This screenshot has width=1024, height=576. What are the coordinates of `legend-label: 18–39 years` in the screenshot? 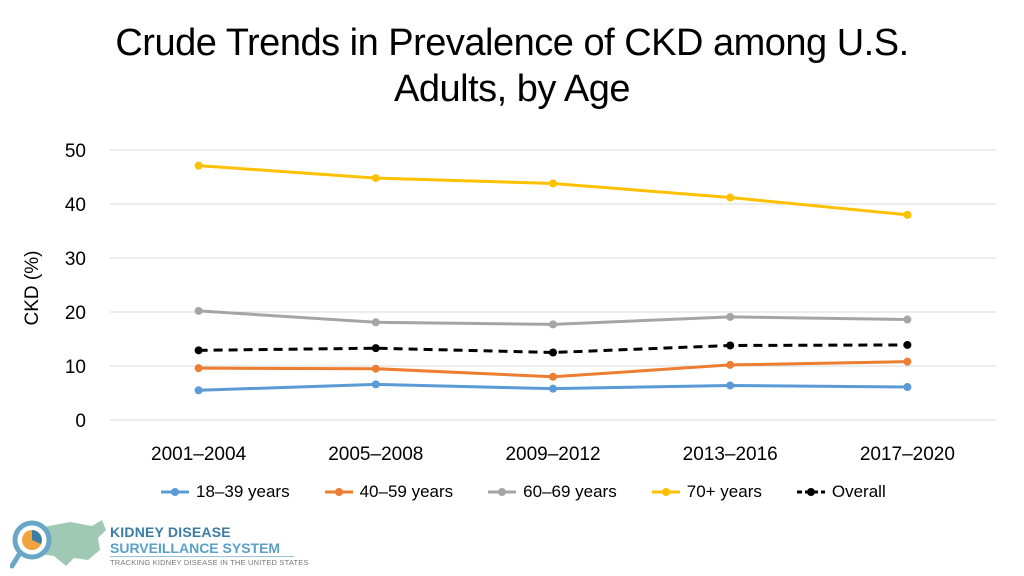 It's located at (243, 491).